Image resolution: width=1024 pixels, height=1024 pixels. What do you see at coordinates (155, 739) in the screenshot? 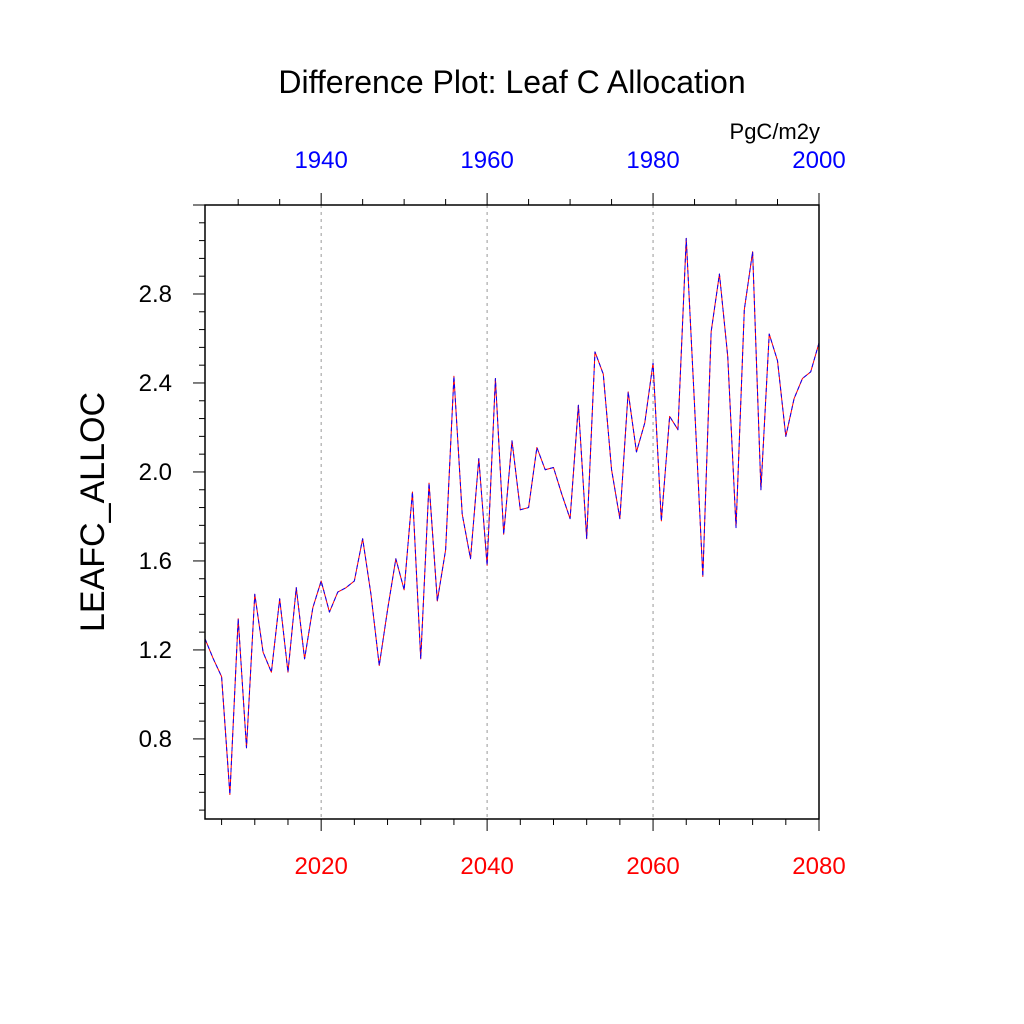
I see `y-tick-label: 0.8` at bounding box center [155, 739].